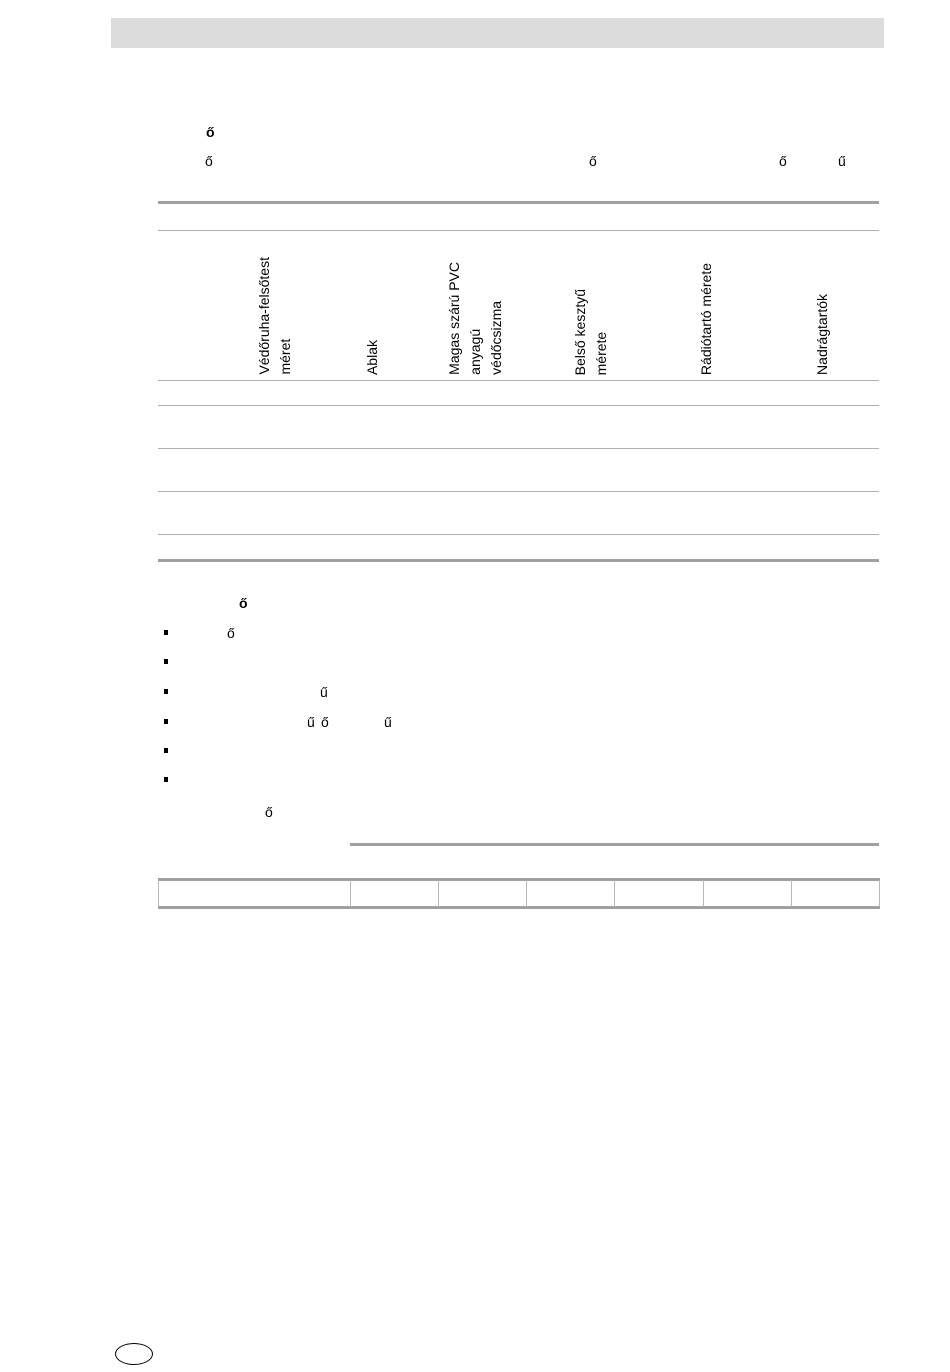 This screenshot has height=1372, width=950. What do you see at coordinates (274, 316) in the screenshot?
I see `column-header-jacket-size: Védőruha-felsőtest méret` at bounding box center [274, 316].